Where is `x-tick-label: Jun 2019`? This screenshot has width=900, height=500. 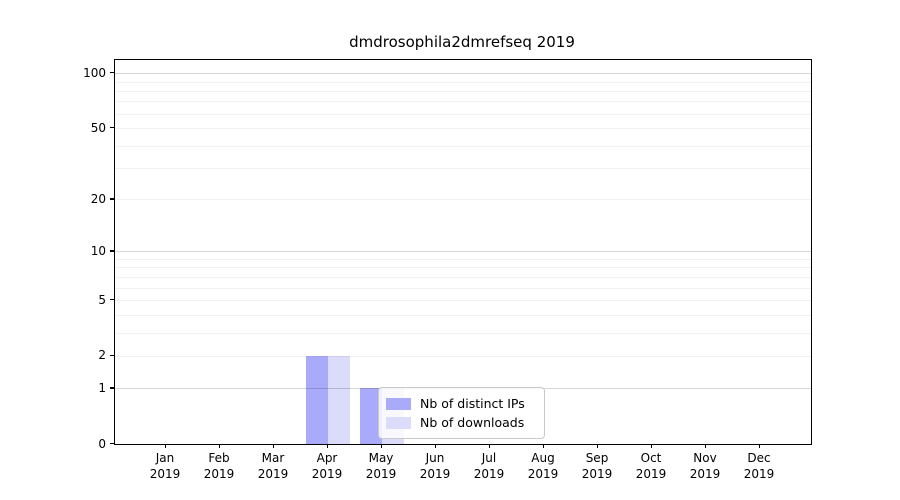
x-tick-label: Jun 2019 is located at coordinates (435, 466).